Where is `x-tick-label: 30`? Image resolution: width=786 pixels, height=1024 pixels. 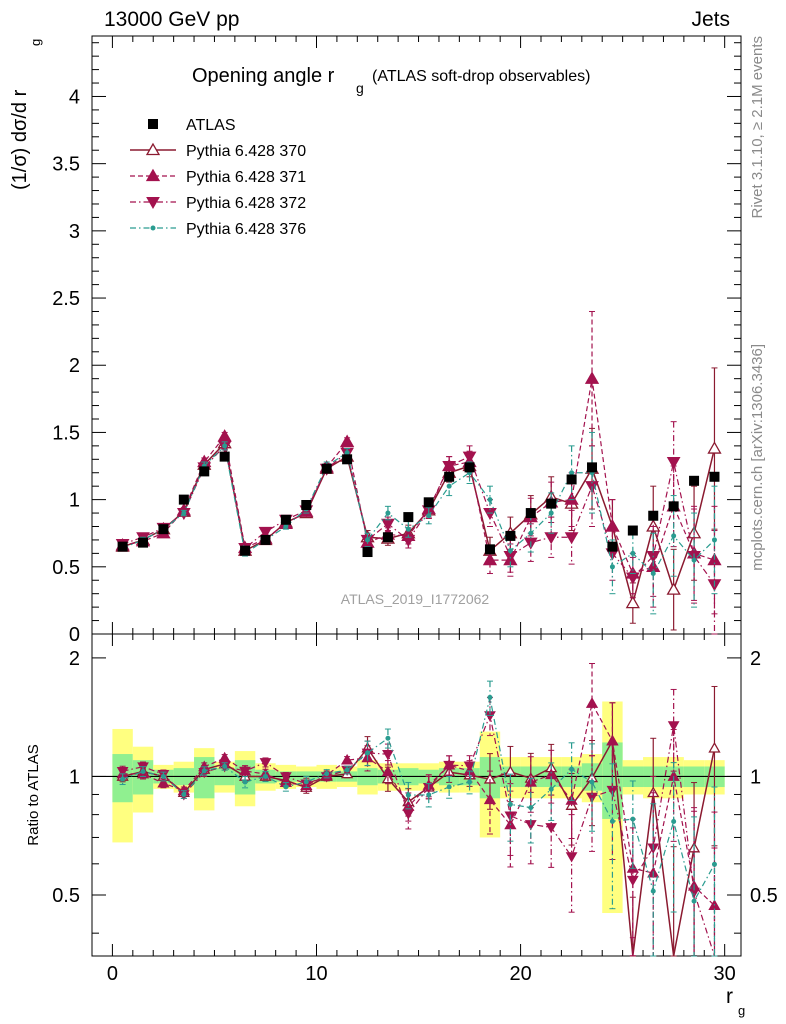 x-tick-label: 30 is located at coordinates (725, 974).